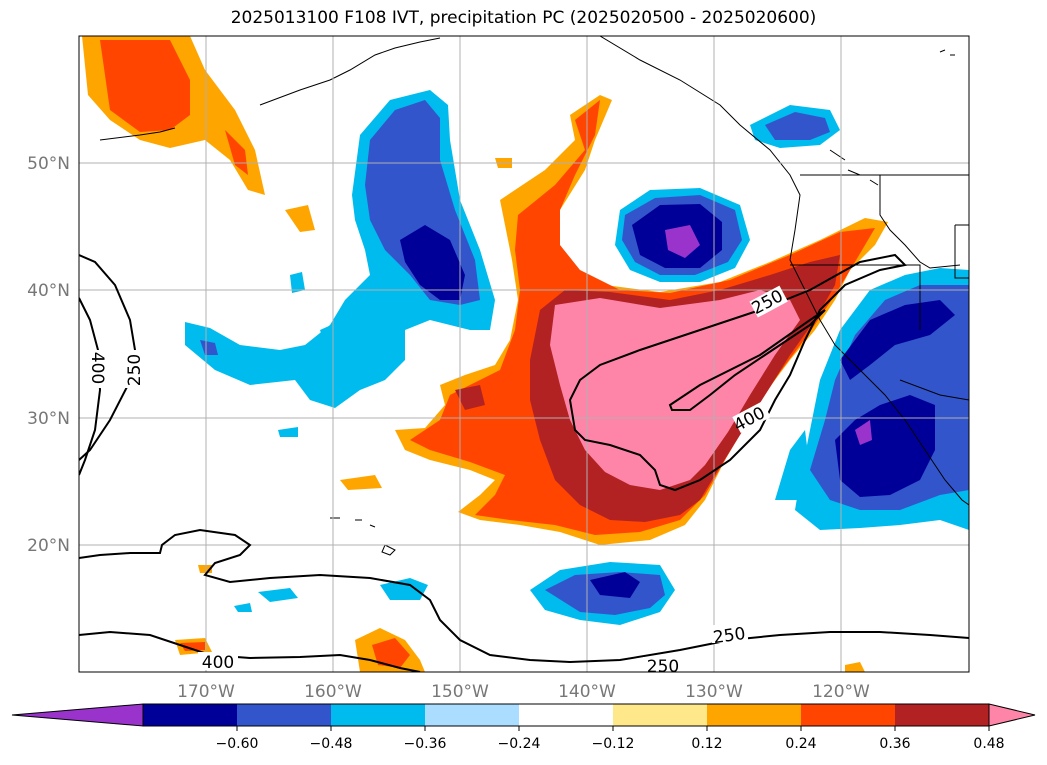 The image size is (1047, 765). Describe the element at coordinates (425, 744) in the screenshot. I see `colorbar-tick-label: −0.36` at that location.